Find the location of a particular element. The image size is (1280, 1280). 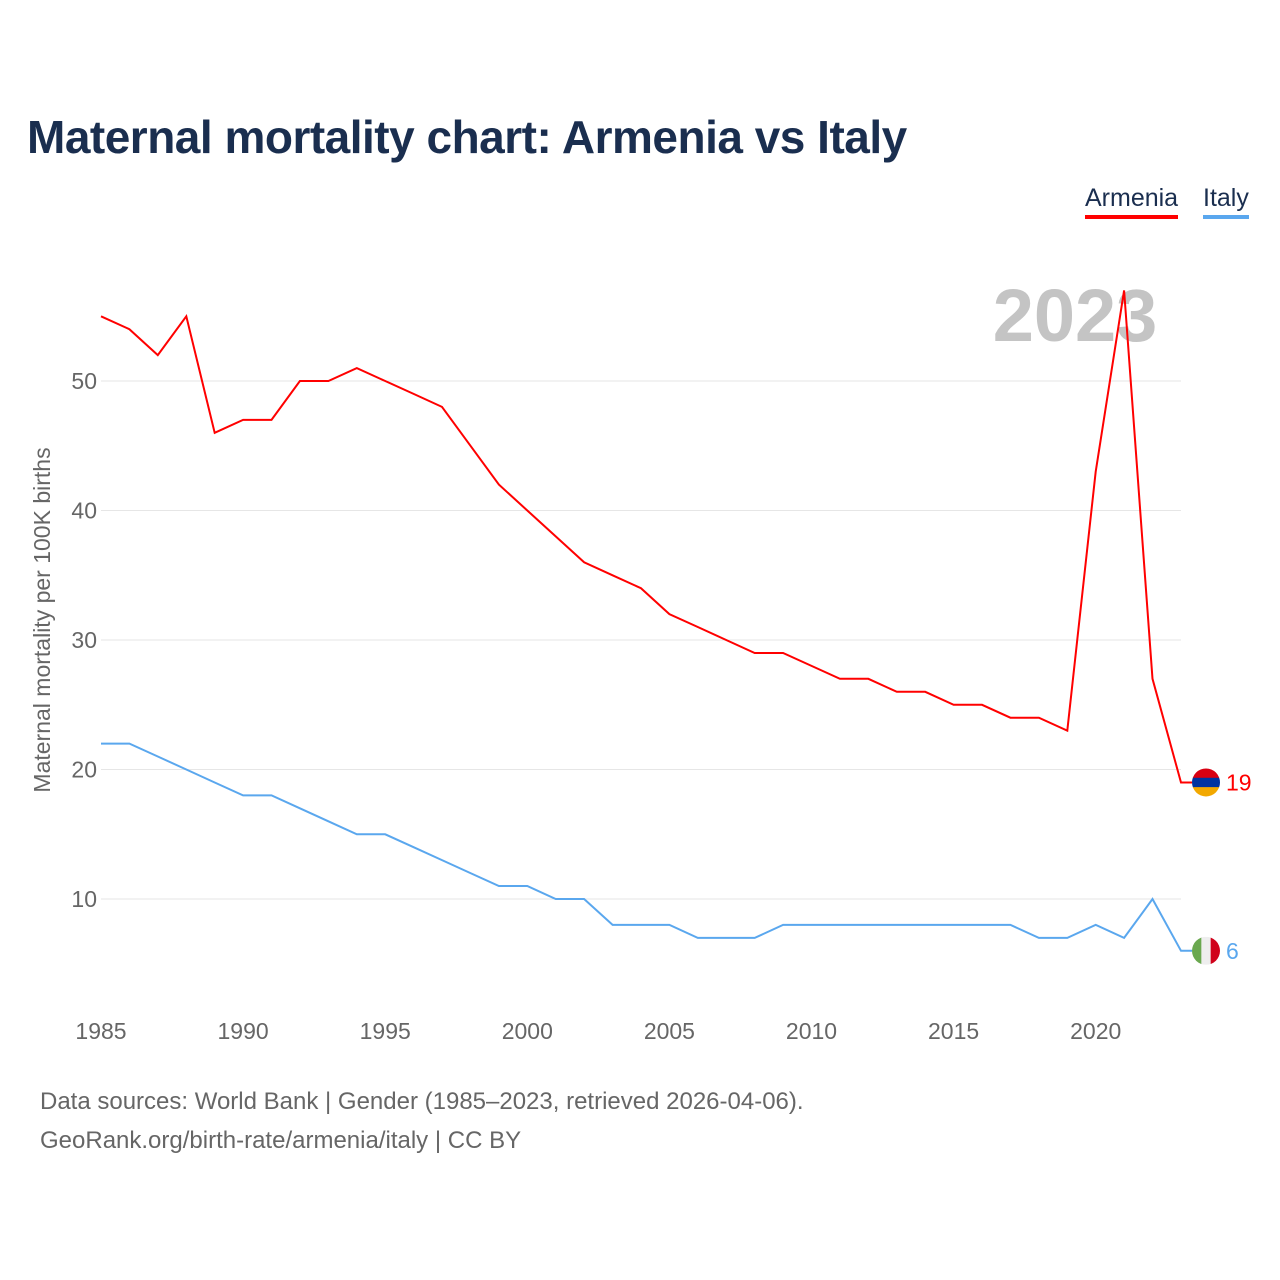

year-watermark: 2023 is located at coordinates (1075, 315).